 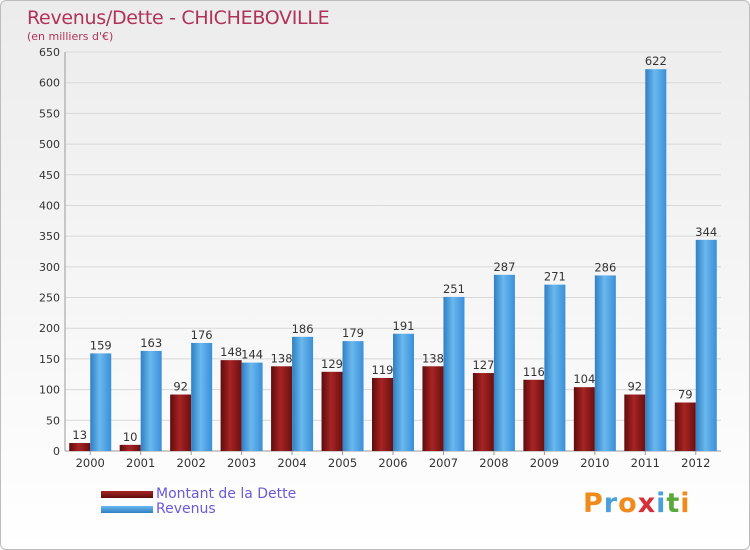 I want to click on proxiti-logo: Proxiti, so click(x=637, y=503).